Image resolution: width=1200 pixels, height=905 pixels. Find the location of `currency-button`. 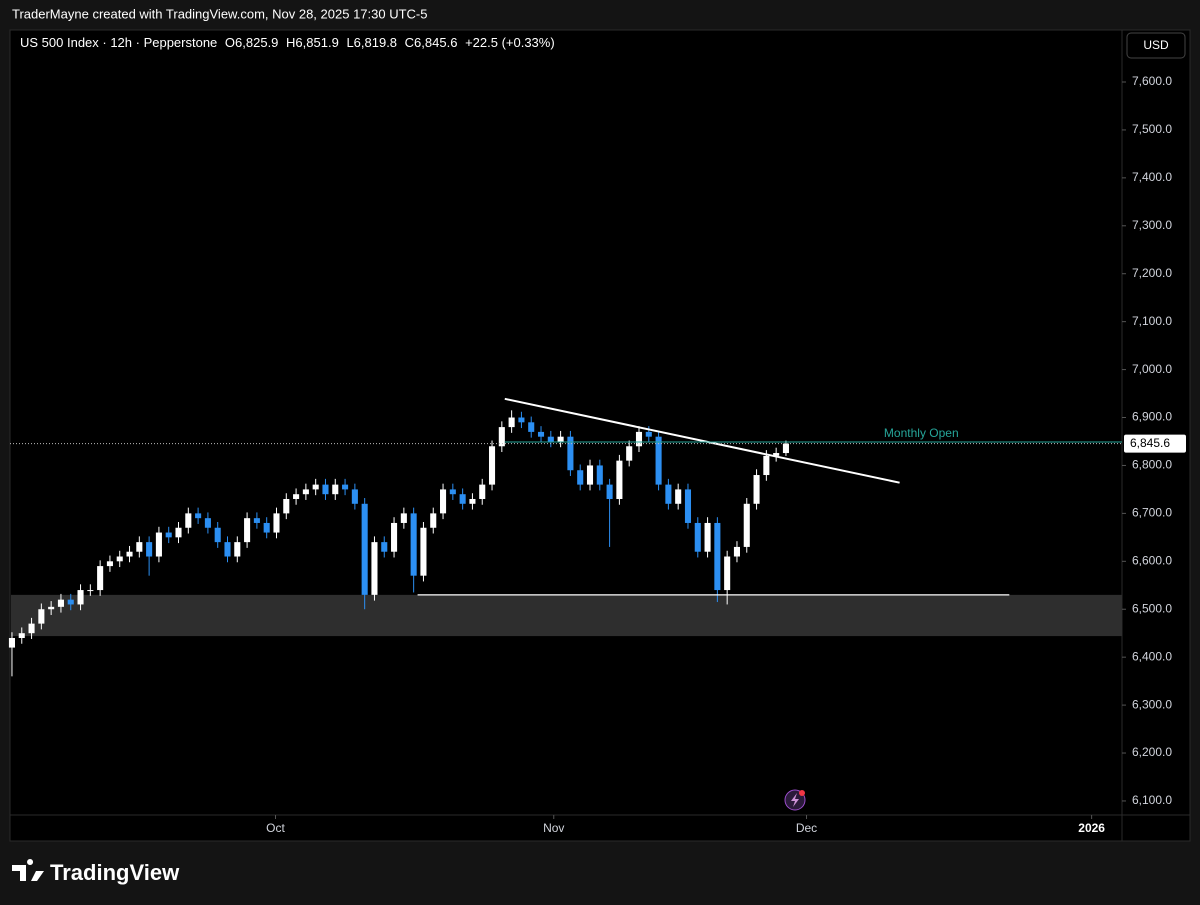

currency-button is located at coordinates (1156, 45).